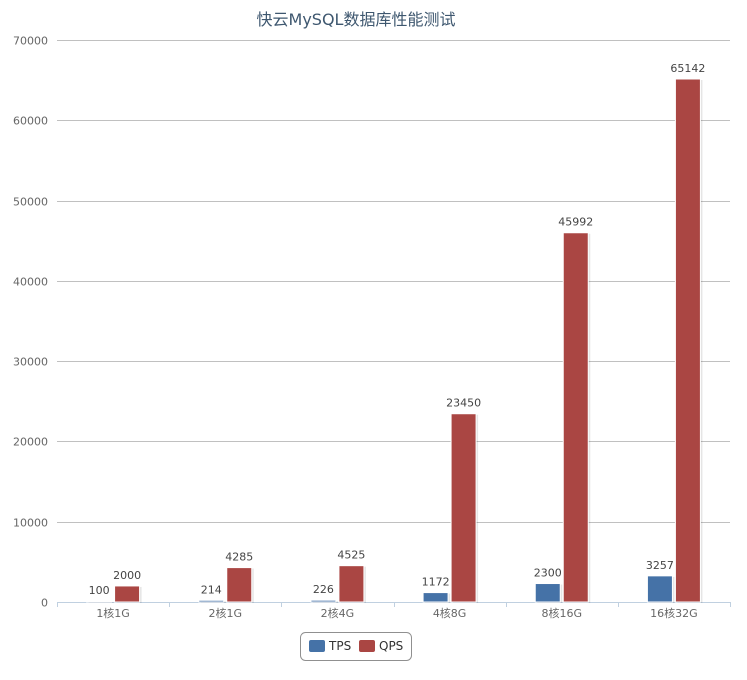  I want to click on y-tick-label: 60000, so click(30, 121).